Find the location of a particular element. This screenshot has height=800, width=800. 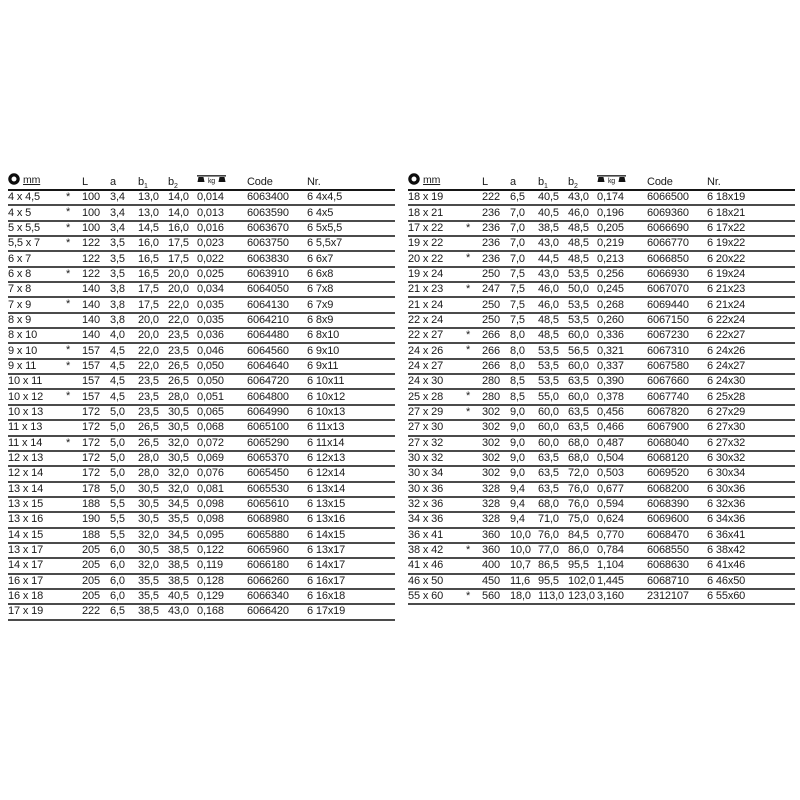

b2-cell: 20,0 is located at coordinates (183, 275).